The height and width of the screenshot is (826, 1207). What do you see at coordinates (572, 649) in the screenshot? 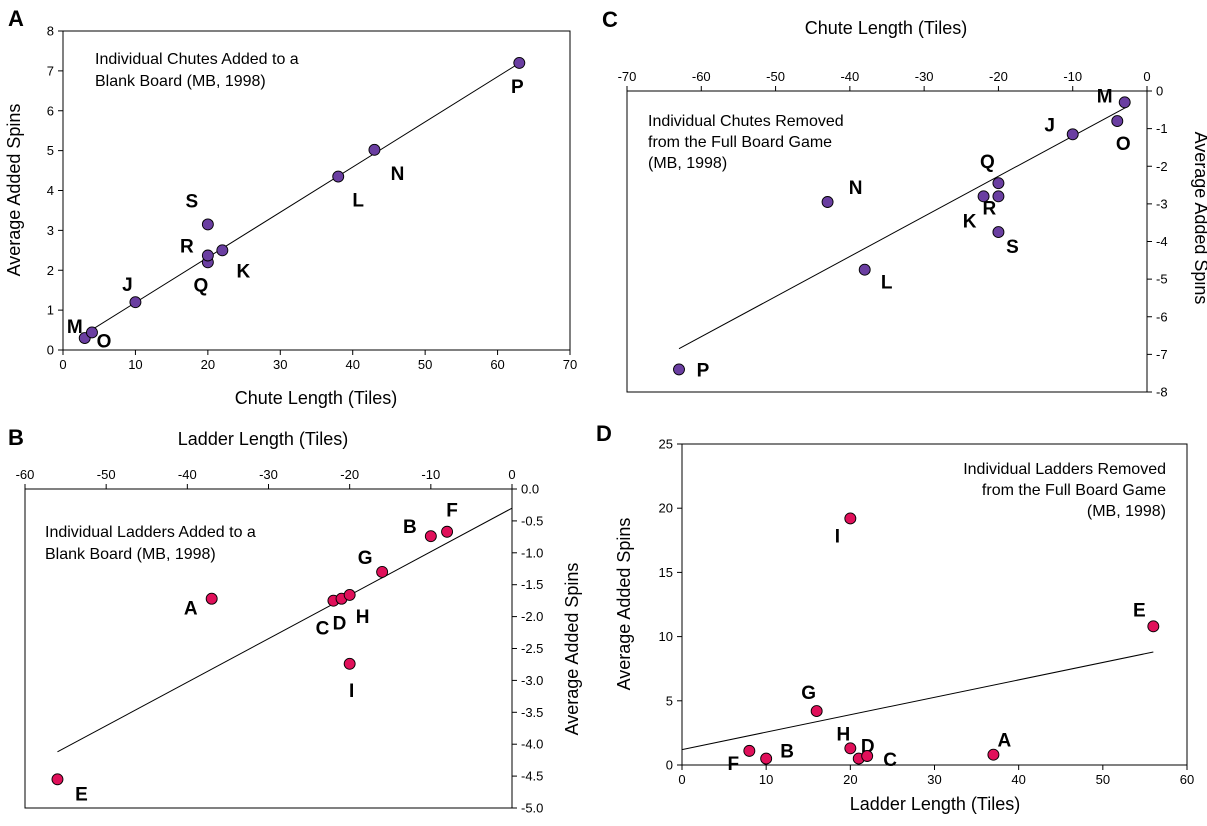
I see `panel-b-ylabel: Average Added Spins` at bounding box center [572, 649].